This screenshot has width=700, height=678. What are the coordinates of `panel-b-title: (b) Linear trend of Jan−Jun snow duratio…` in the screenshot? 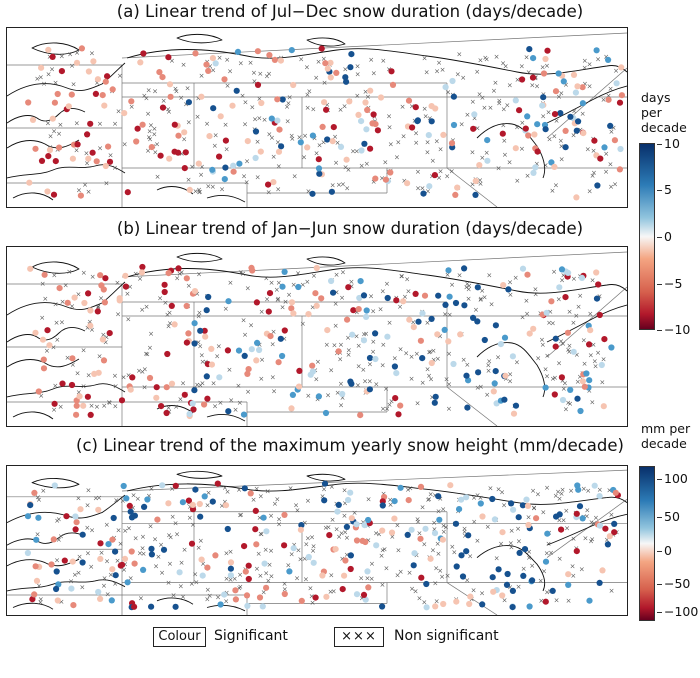 It's located at (350, 228).